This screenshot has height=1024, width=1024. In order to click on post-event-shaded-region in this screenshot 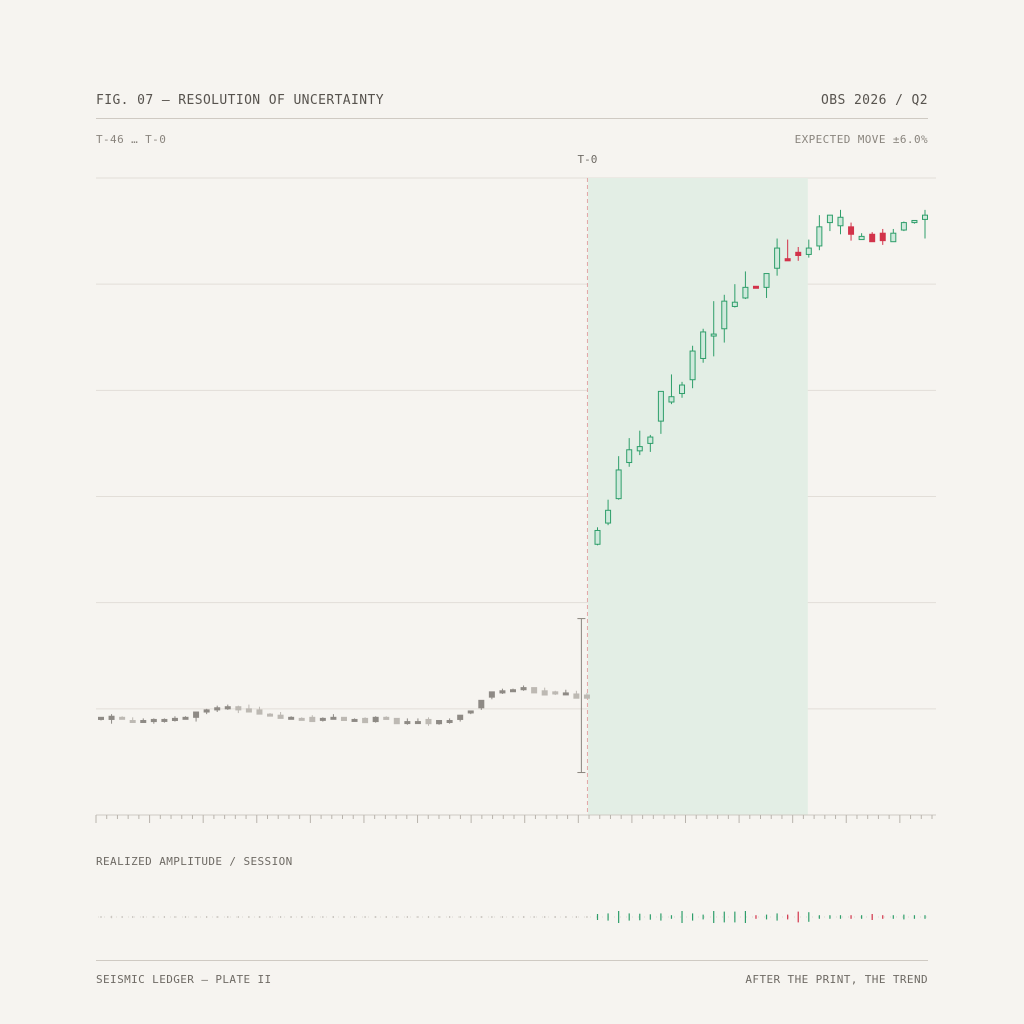, I will do `click(697, 496)`.